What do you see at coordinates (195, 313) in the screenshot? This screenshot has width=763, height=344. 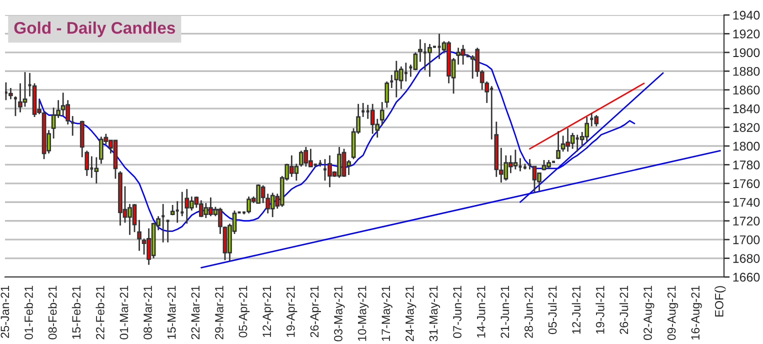 I see `x-tick-label: 22-Mar-21` at bounding box center [195, 313].